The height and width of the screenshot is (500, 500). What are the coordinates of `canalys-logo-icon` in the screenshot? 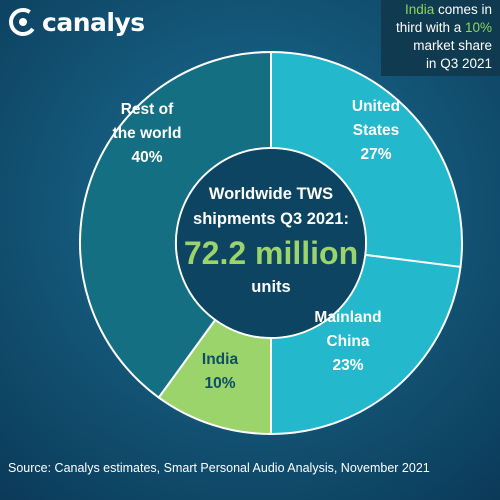 It's located at (23, 22).